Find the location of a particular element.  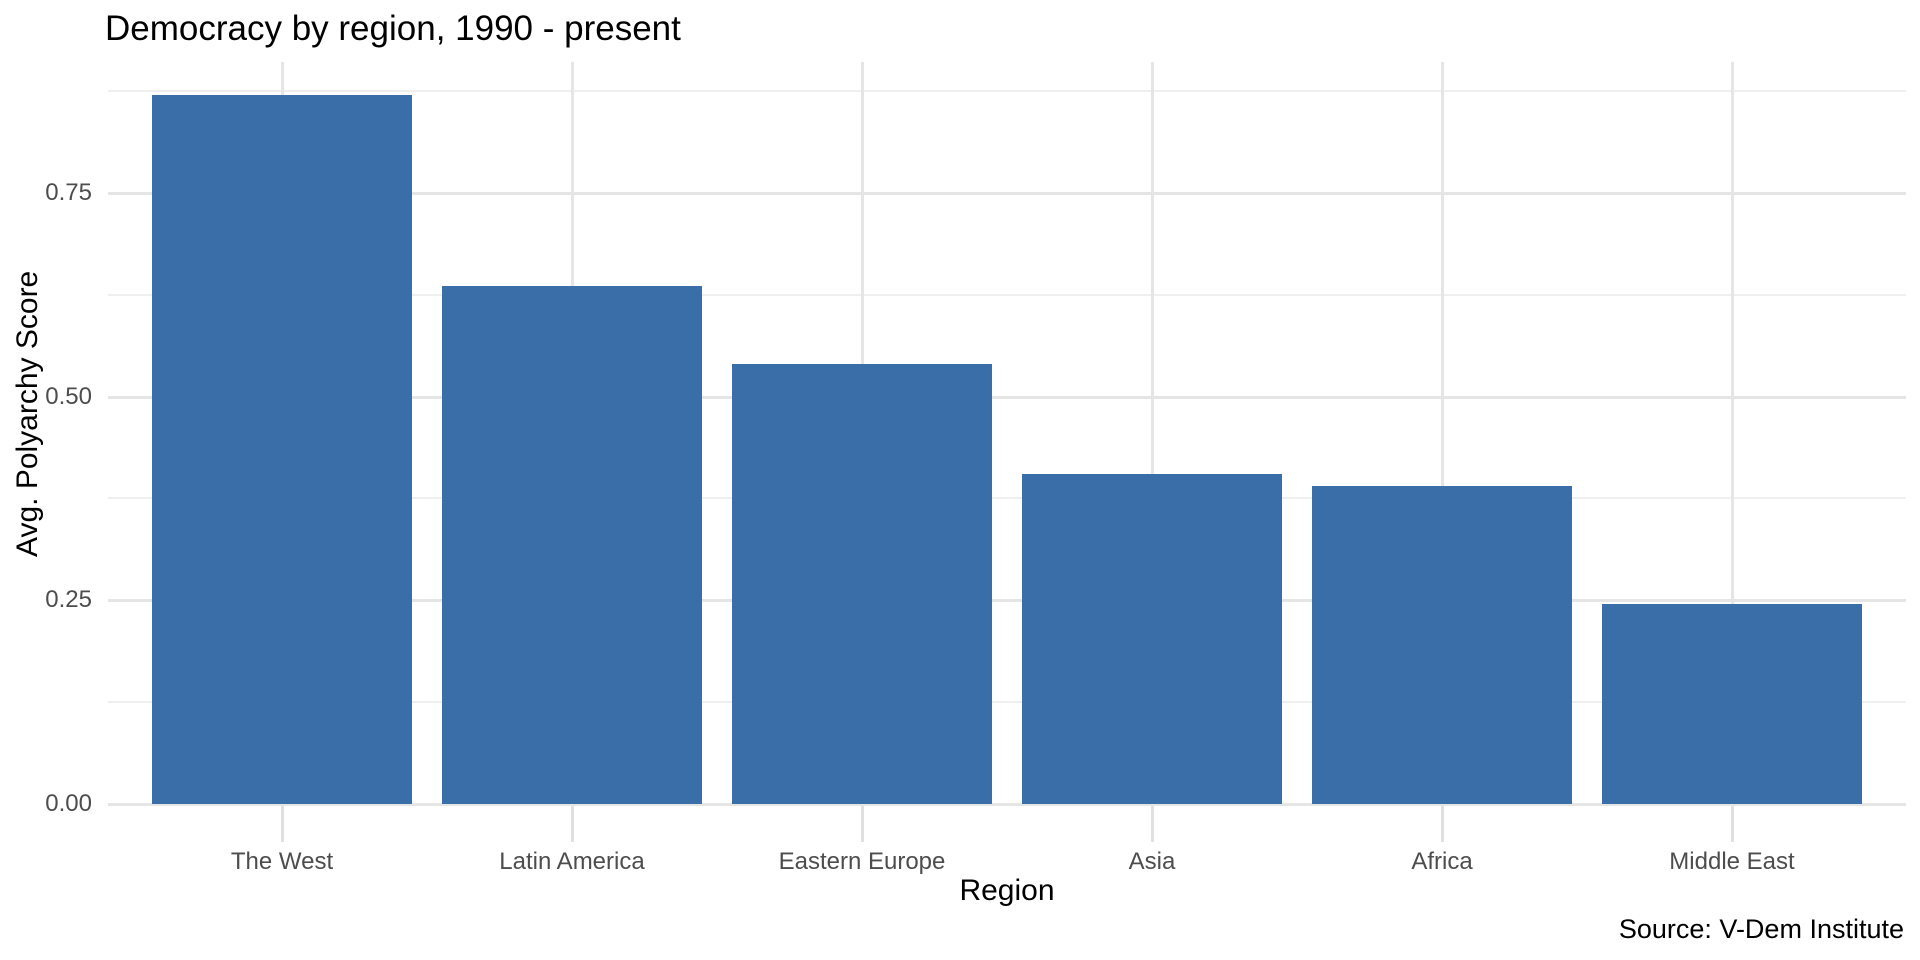

gridline-v-africa is located at coordinates (1442, 433).